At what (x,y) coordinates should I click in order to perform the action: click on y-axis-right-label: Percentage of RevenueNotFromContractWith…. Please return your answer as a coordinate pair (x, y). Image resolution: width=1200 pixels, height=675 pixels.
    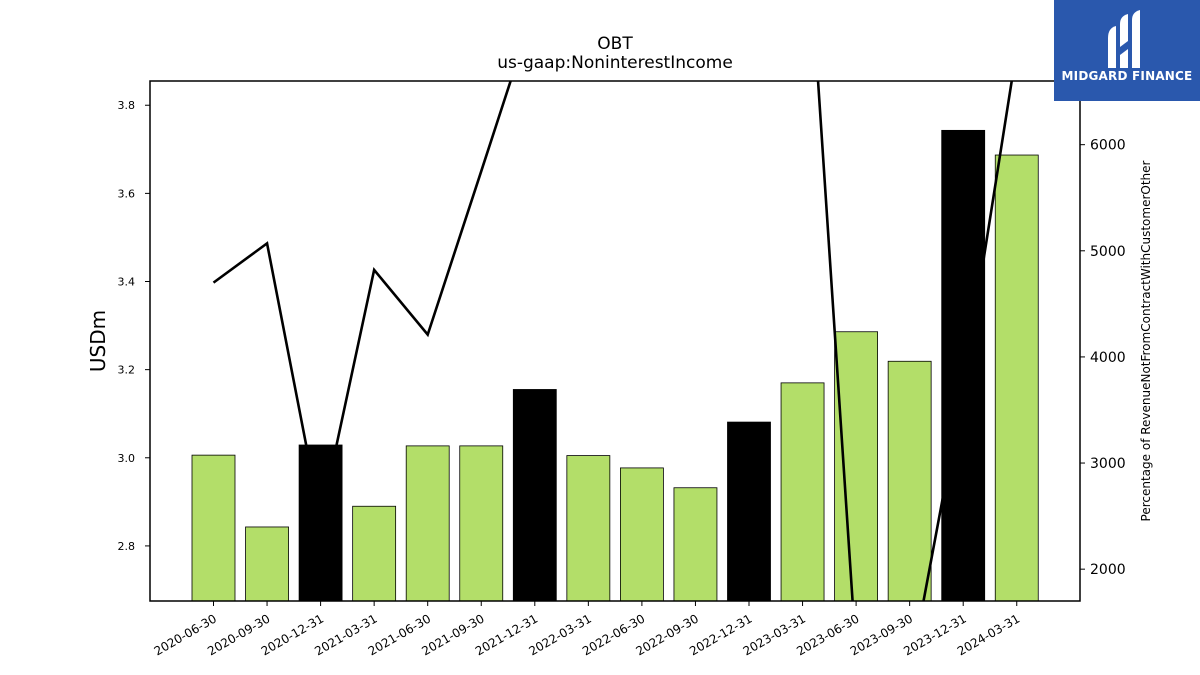
    Looking at the image, I should click on (1146, 340).